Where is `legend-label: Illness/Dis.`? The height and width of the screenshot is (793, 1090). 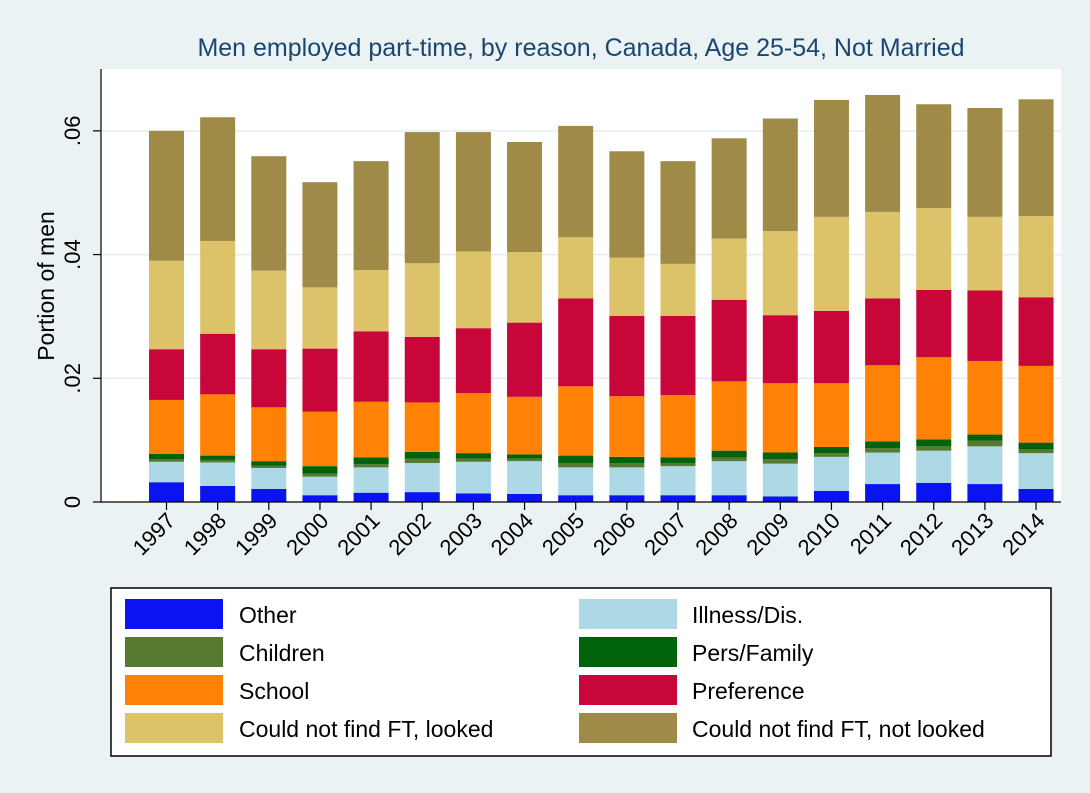
legend-label: Illness/Dis. is located at coordinates (747, 615).